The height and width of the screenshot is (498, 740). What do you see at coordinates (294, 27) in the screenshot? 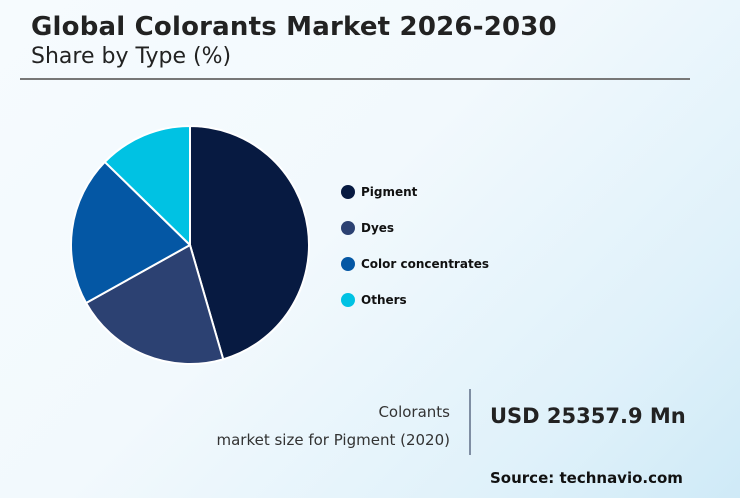
I see `chart-title: Global Colorants Market 2026-2030` at bounding box center [294, 27].